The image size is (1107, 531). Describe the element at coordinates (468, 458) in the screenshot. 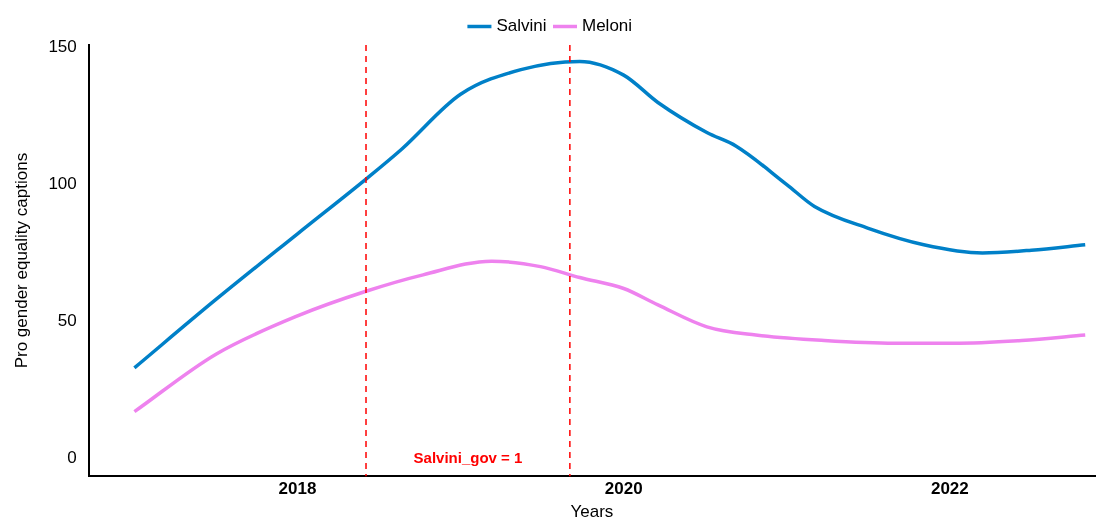

I see `annotation: Salvini_gov = 1` at that location.